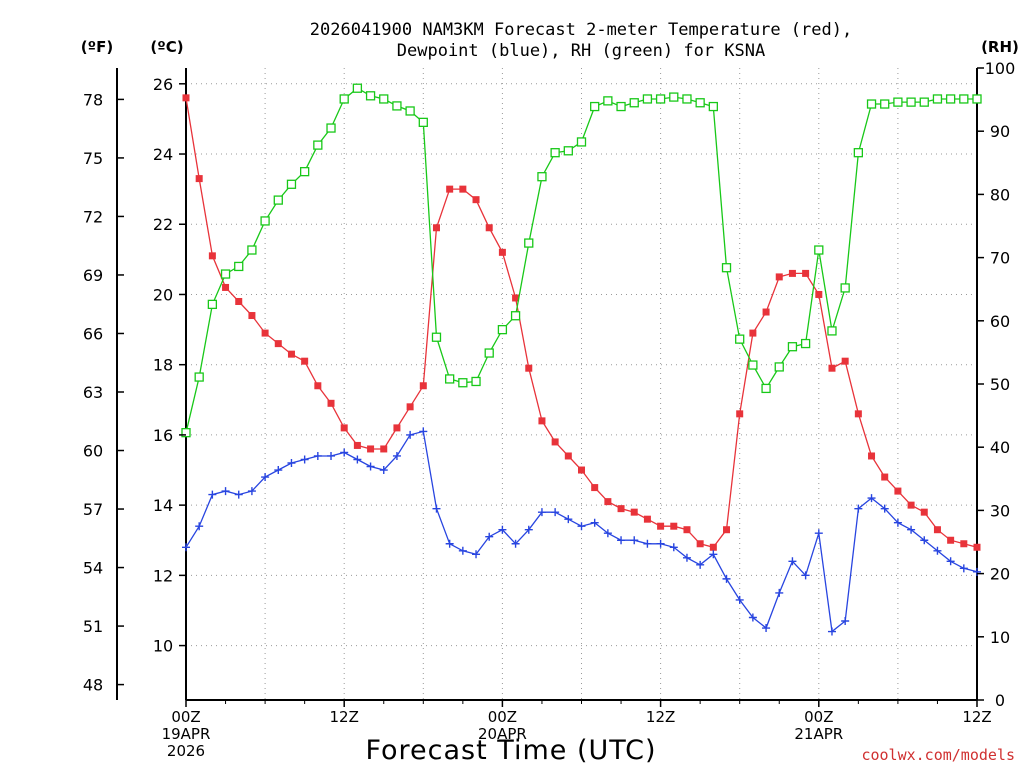 Image resolution: width=1024 pixels, height=768 pixels. Describe the element at coordinates (163, 646) in the screenshot. I see `celsius-tick-label: 10` at that location.